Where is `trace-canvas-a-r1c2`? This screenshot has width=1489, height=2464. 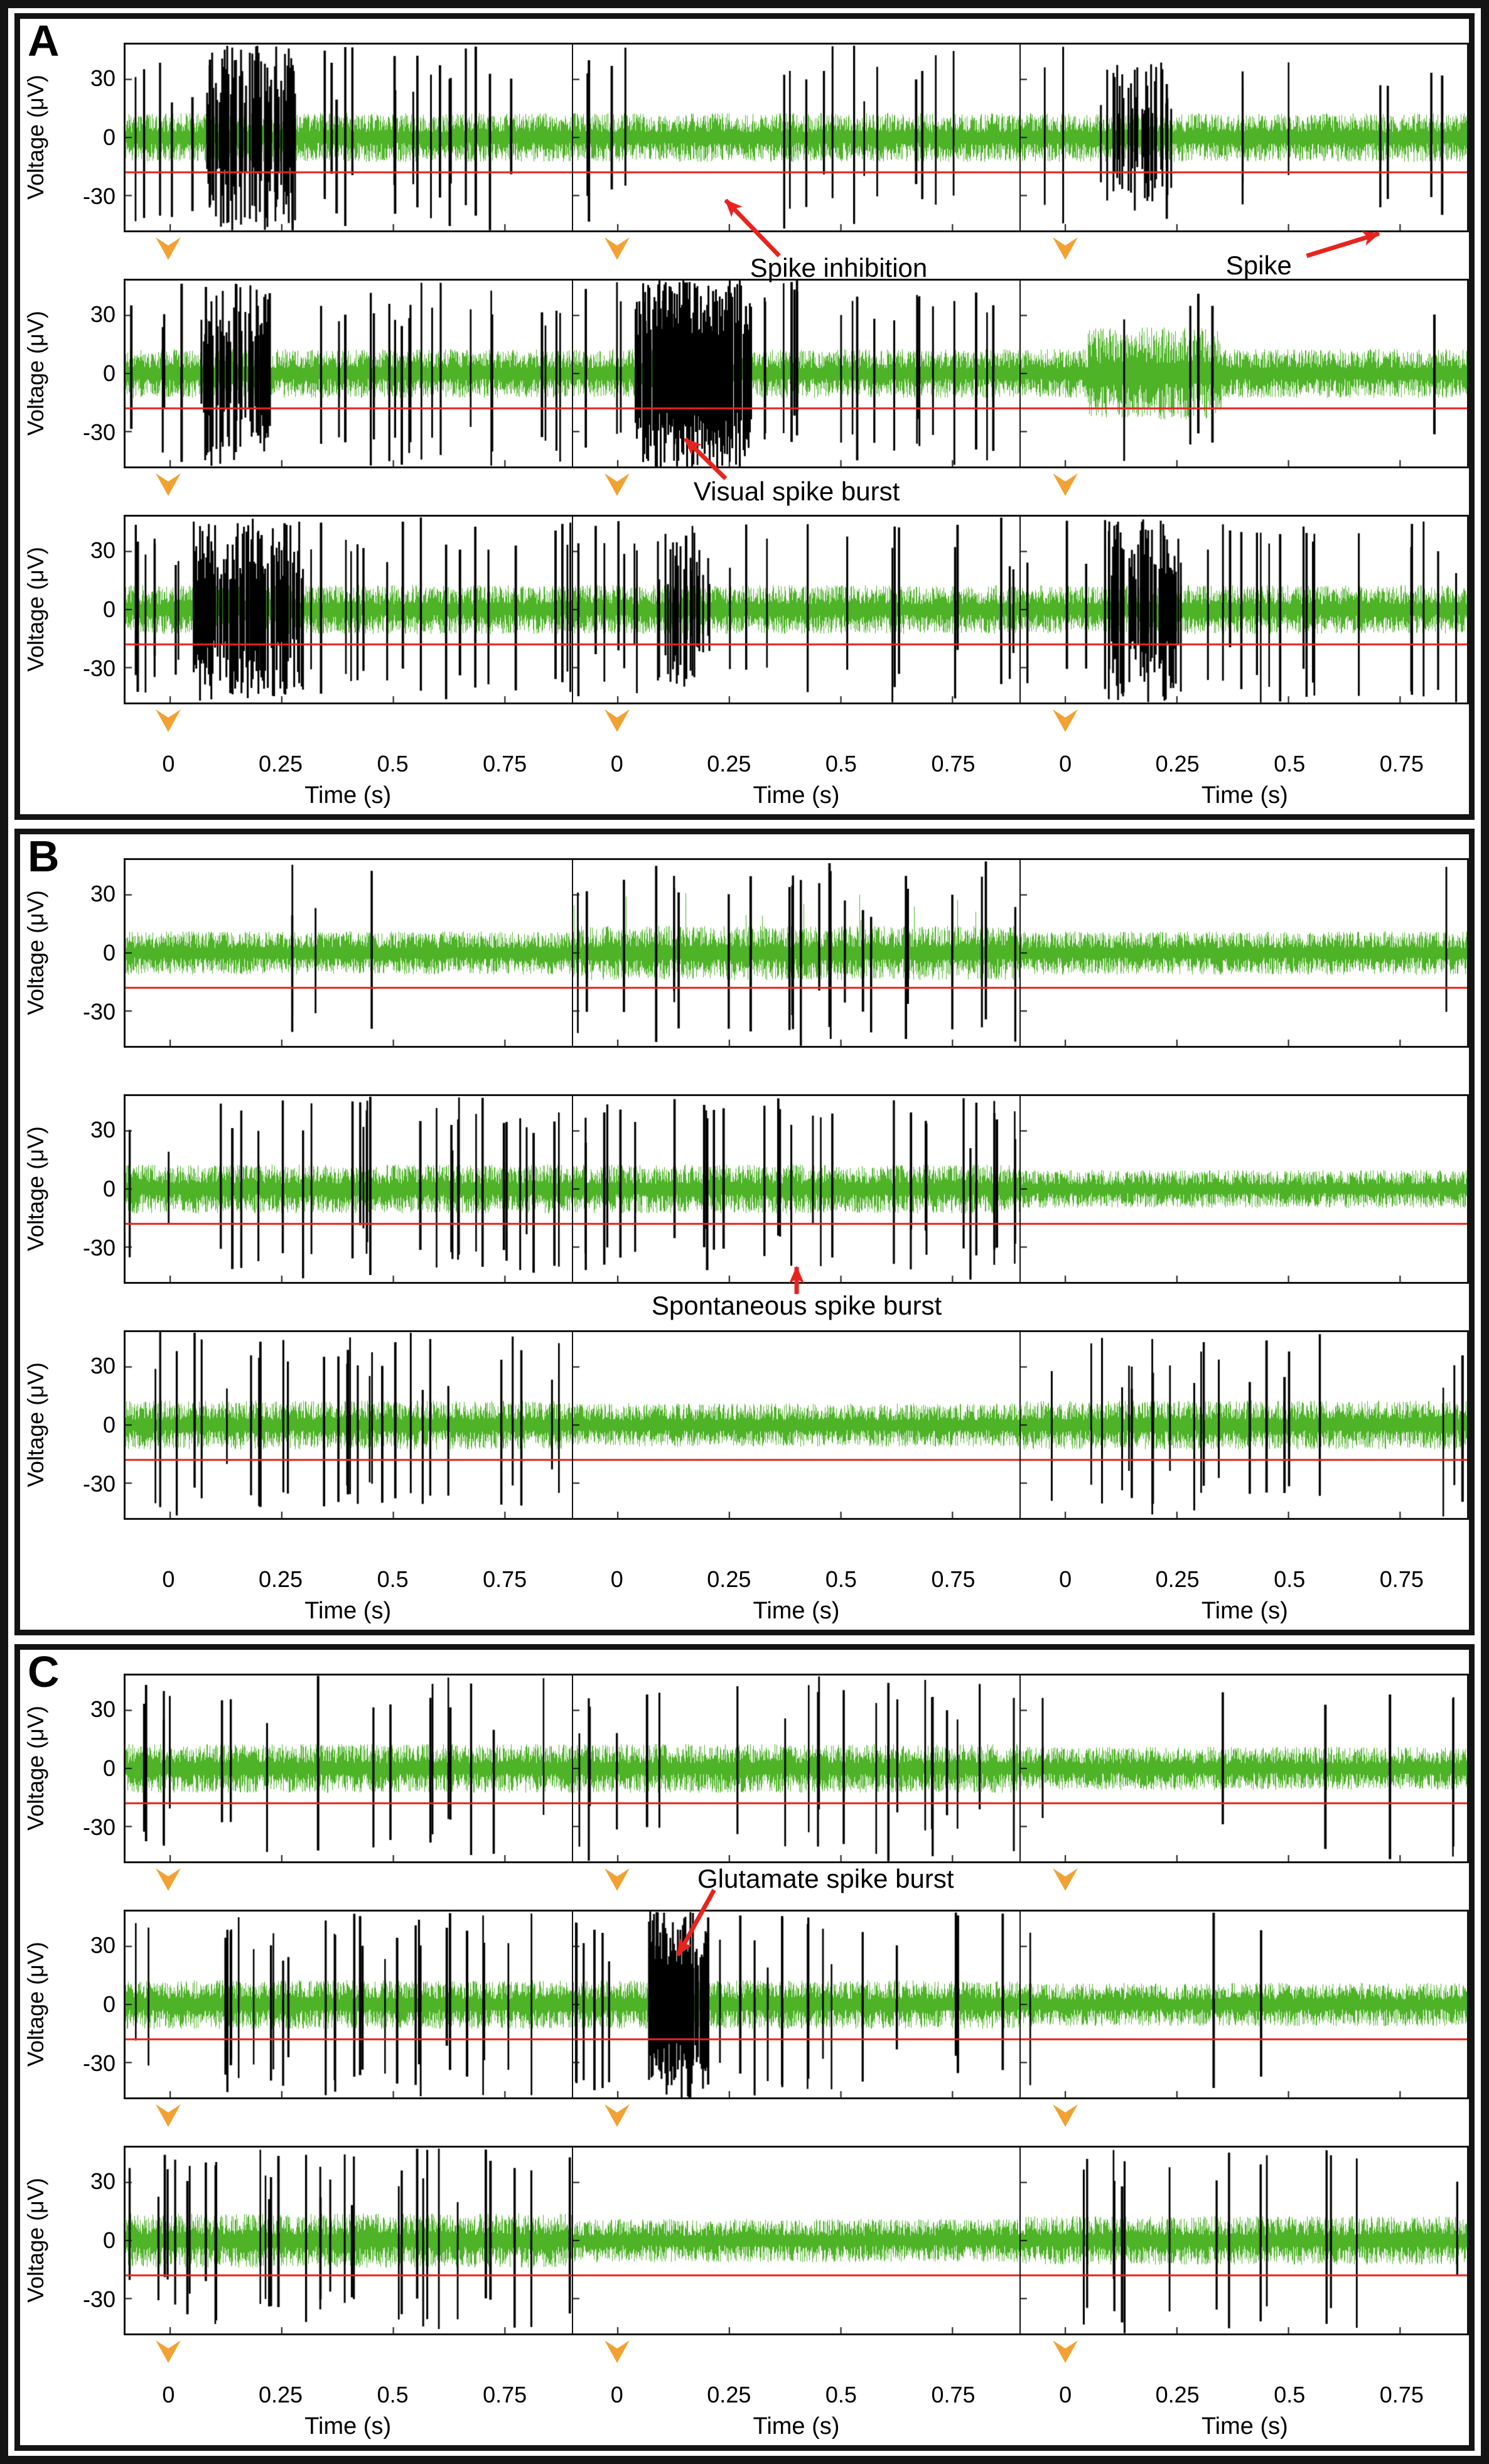
trace-canvas-a-r1c2 is located at coordinates (795, 137).